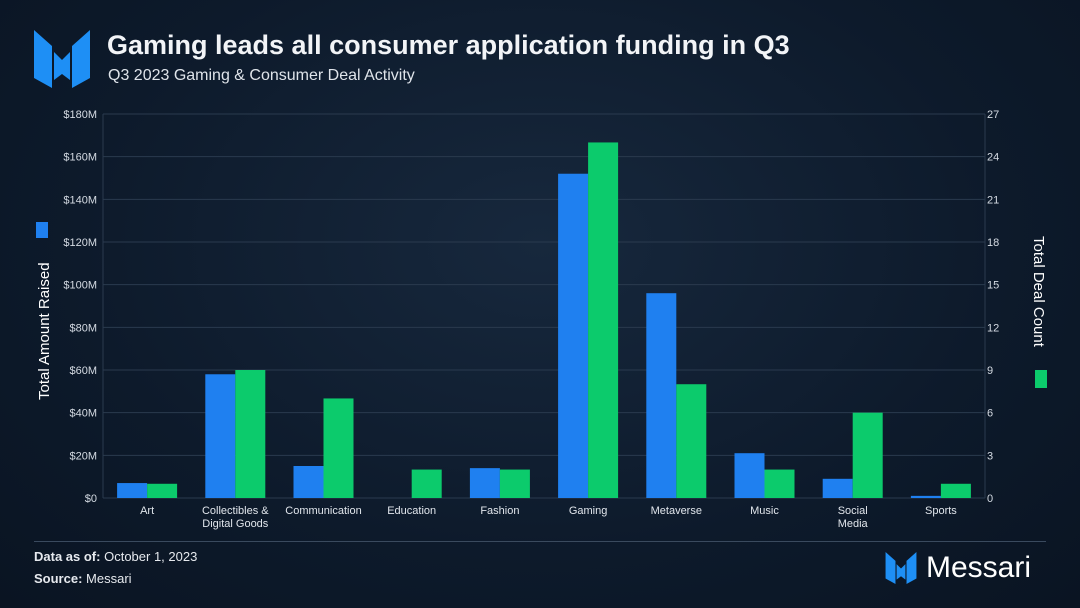 This screenshot has height=608, width=1080. What do you see at coordinates (990, 414) in the screenshot?
I see `right-tick-label: 6` at bounding box center [990, 414].